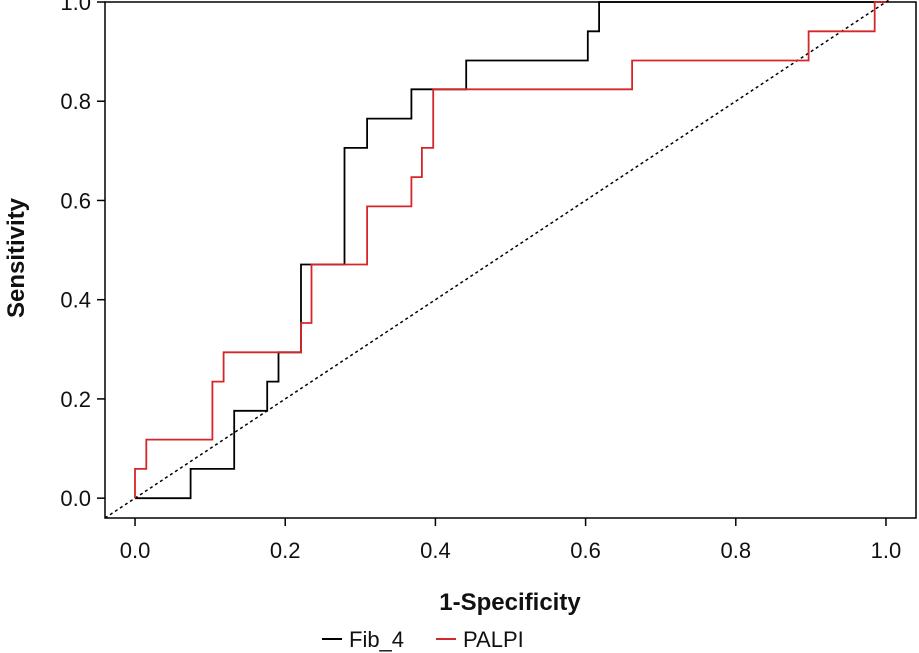 The image size is (919, 653). Describe the element at coordinates (75, 200) in the screenshot. I see `y-tick-label: 0.6` at that location.